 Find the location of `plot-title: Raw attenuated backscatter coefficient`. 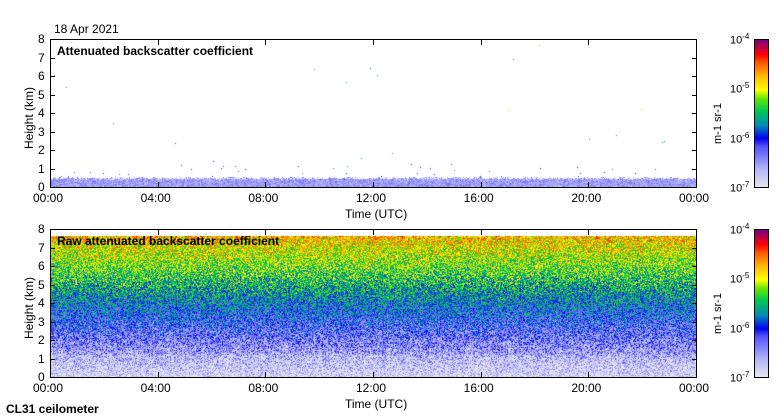

plot-title: Raw attenuated backscatter coefficient is located at coordinates (168, 241).